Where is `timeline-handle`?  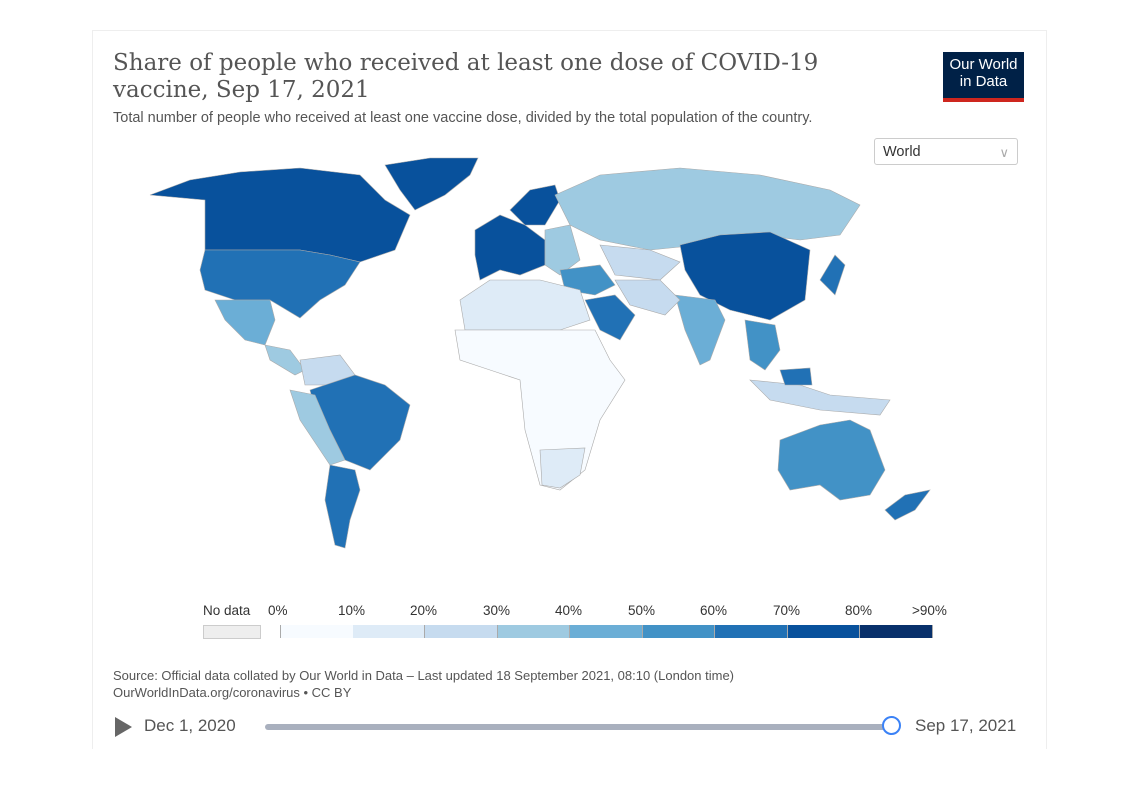 timeline-handle is located at coordinates (891, 725).